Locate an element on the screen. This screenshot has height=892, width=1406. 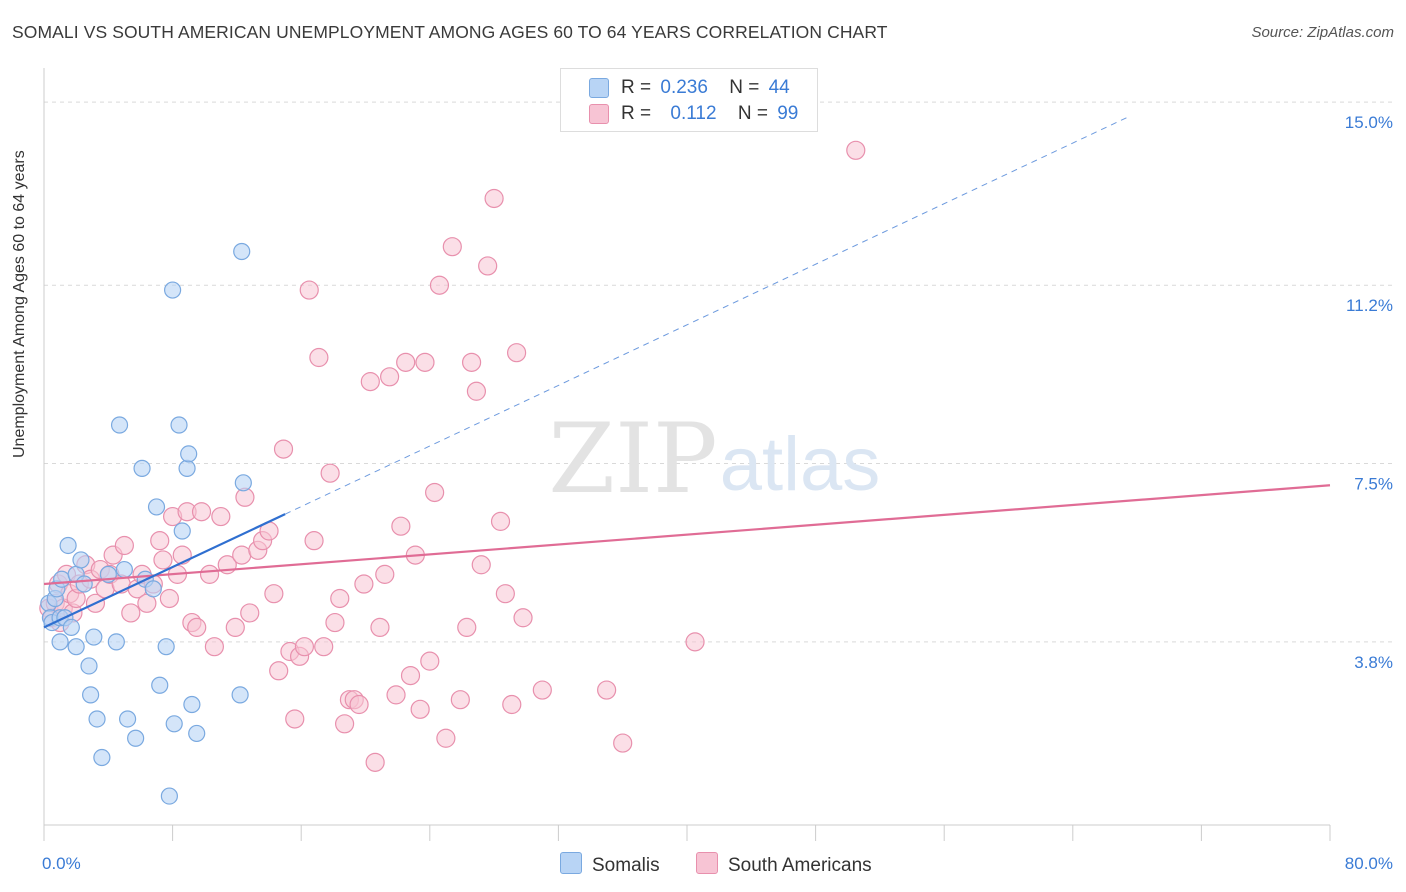
legend-n-value-south-americans: 99 is located at coordinates (788, 113).